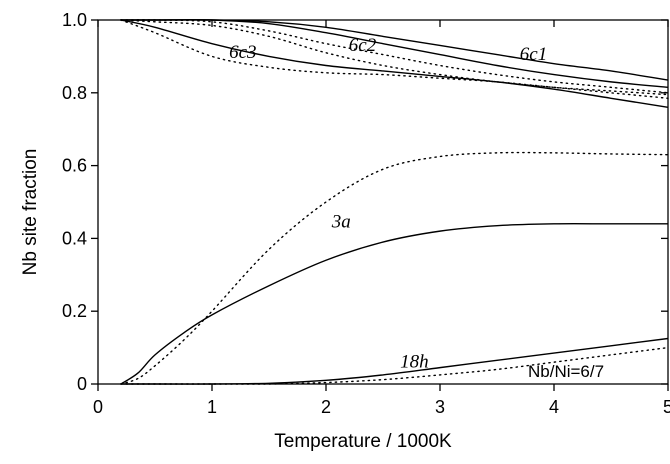 This screenshot has height=464, width=670. Describe the element at coordinates (566, 371) in the screenshot. I see `ratio-annotation: Nb/Ni=6/7` at that location.